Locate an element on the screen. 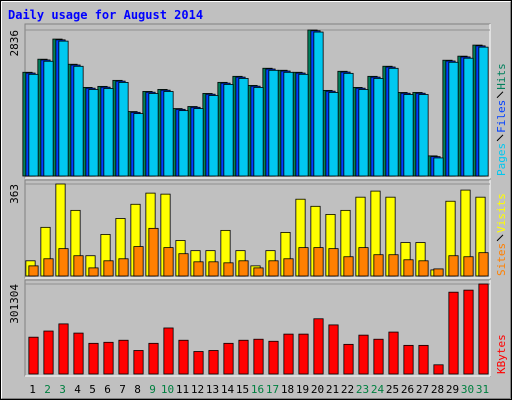 This screenshot has width=512, height=400. x-tick-label: 18 is located at coordinates (287, 389).